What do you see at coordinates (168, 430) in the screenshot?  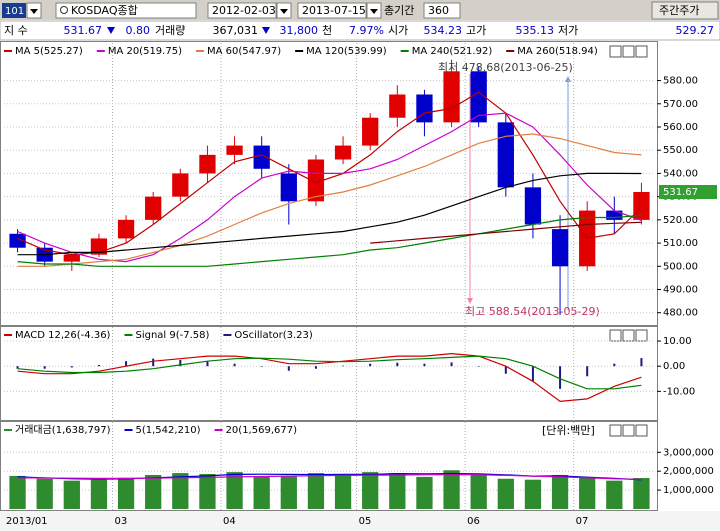 I see `legend-label: 5(1,542,210)` at bounding box center [168, 430].